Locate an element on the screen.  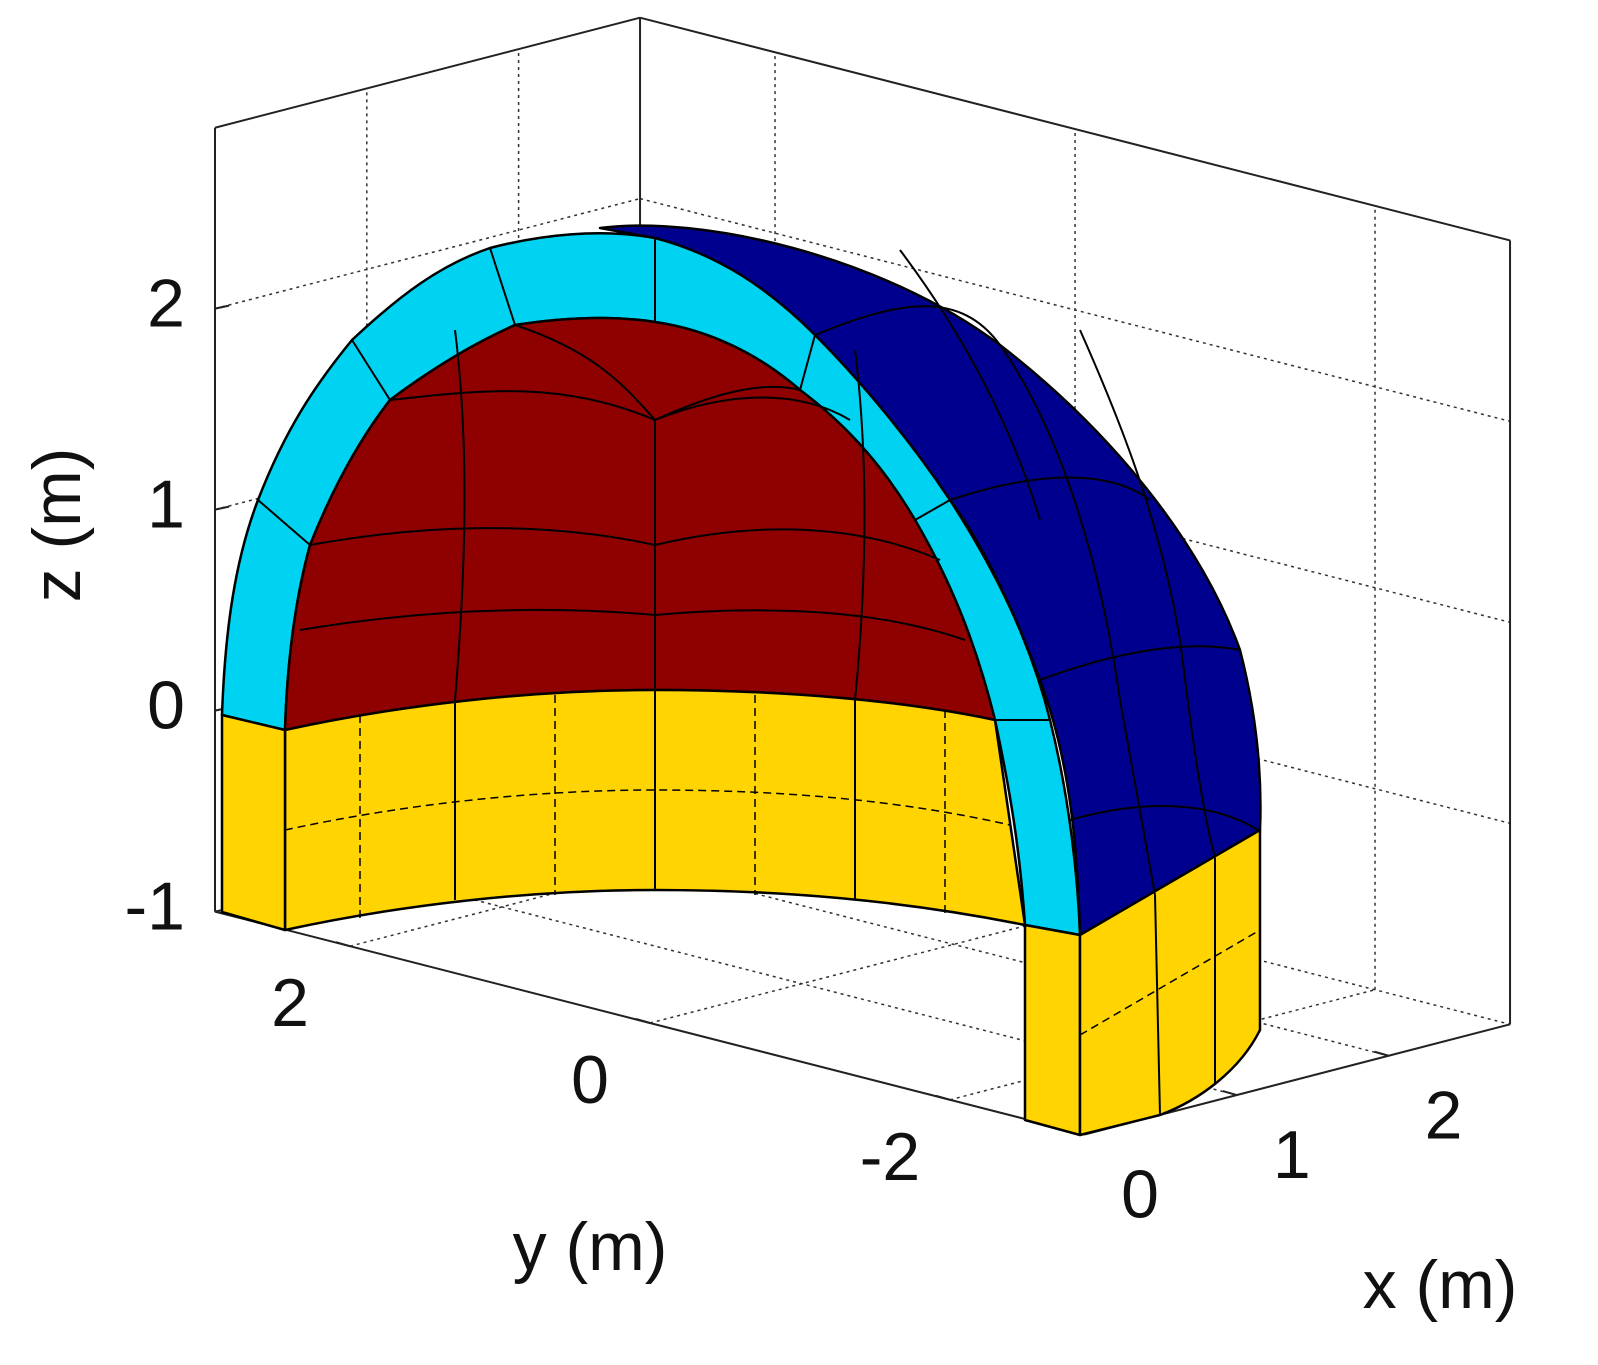
left-wall-face is located at coordinates (253, 822).